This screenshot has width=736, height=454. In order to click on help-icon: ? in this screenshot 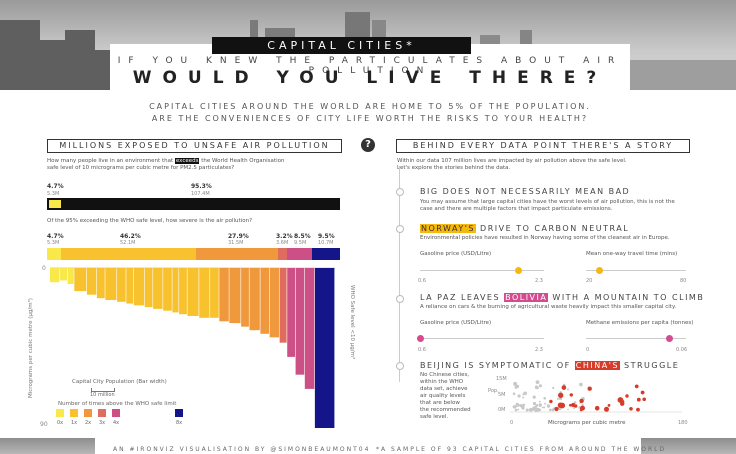, I will do `click(368, 145)`.